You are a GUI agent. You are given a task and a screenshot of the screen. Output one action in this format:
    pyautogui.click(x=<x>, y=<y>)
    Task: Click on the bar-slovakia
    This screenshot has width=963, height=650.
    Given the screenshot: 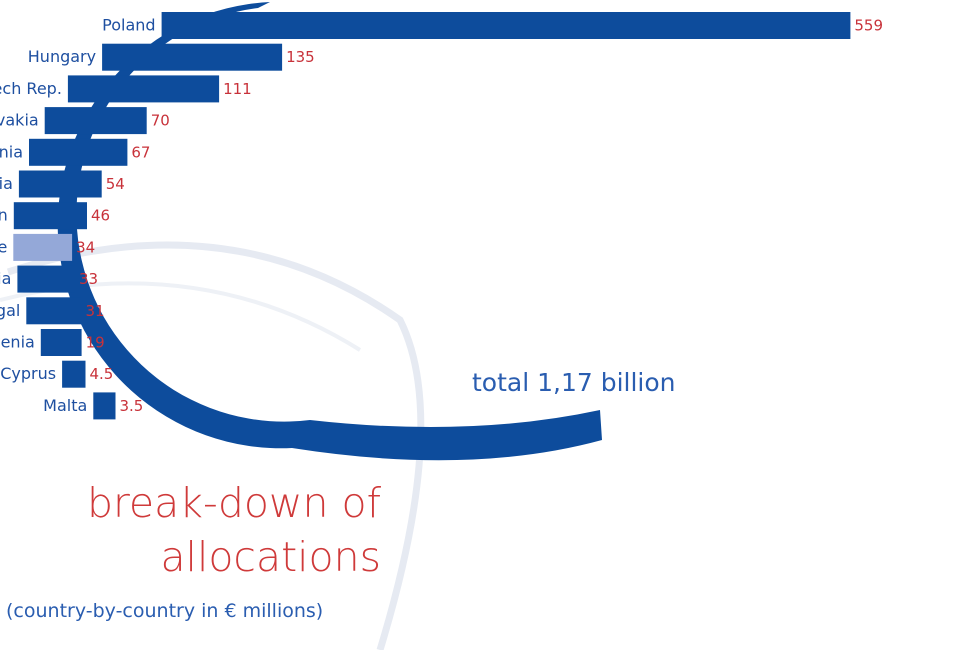 What is the action you would take?
    pyautogui.click(x=95, y=121)
    